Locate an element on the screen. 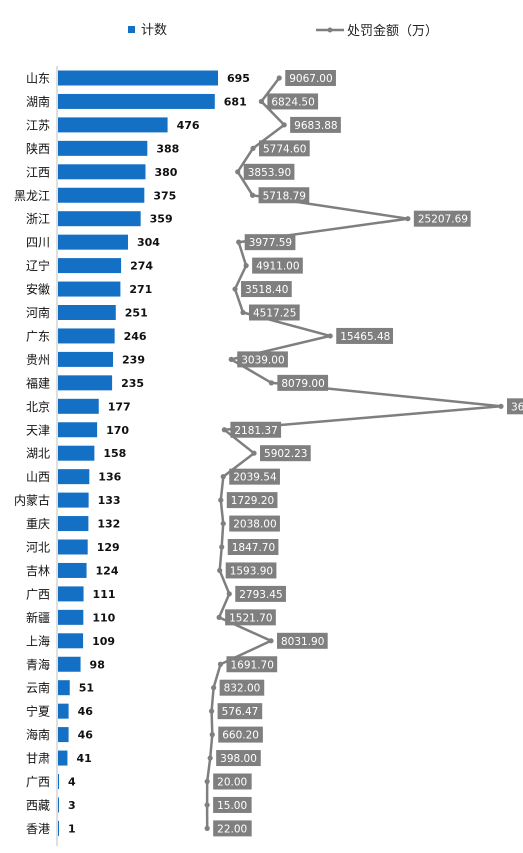  legend-bar-label: 计数 is located at coordinates (154, 30).